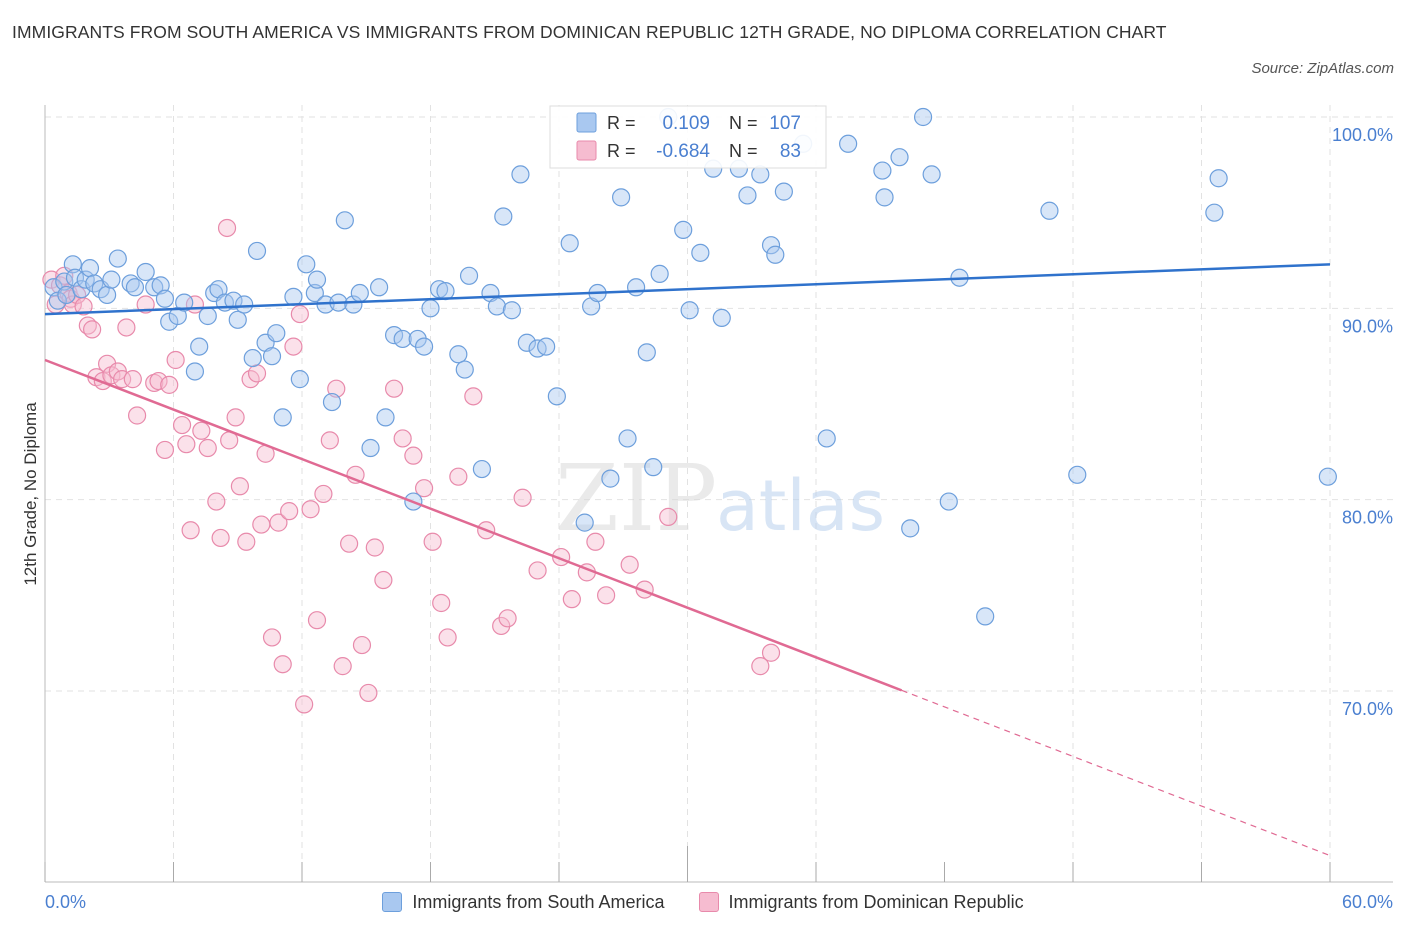  Describe the element at coordinates (621, 123) in the screenshot. I see `stats-r-label-1: R =` at that location.